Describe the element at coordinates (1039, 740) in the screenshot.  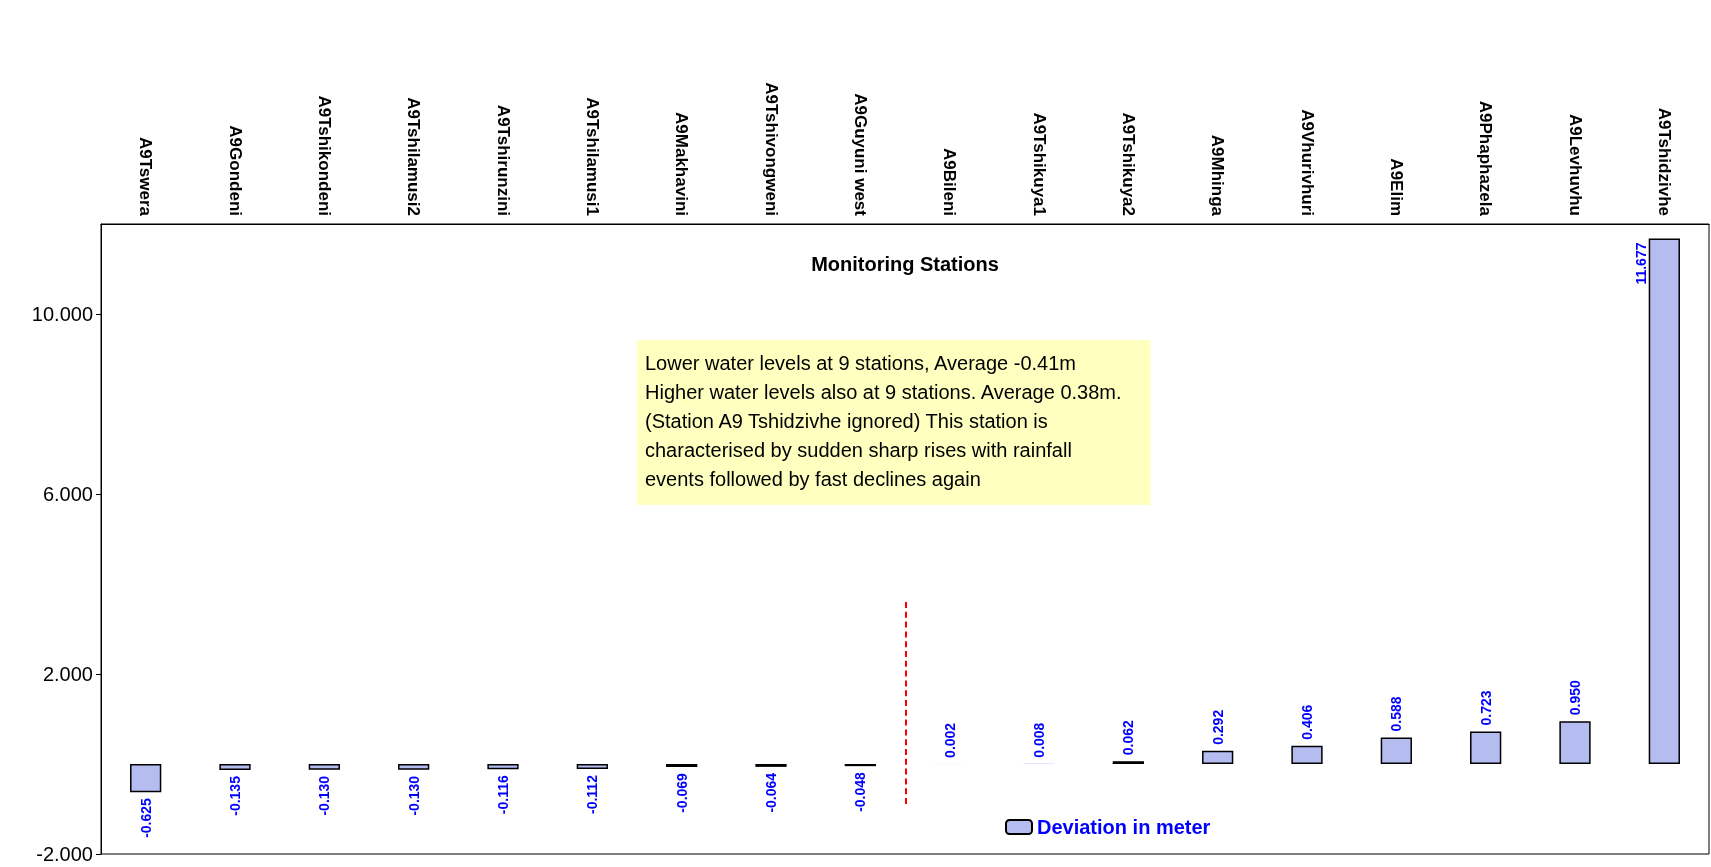
I see `data-label: 0.008` at that location.